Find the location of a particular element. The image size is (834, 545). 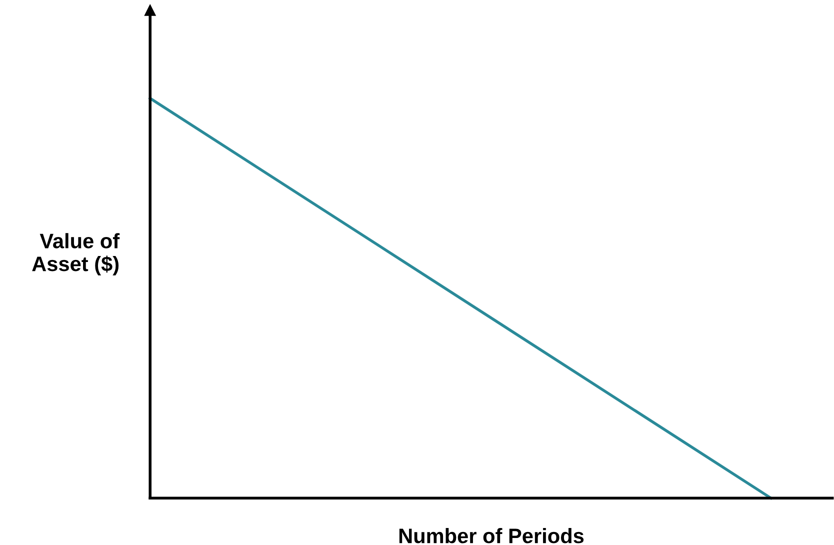

x-axis-title: Number of Periods is located at coordinates (491, 536).